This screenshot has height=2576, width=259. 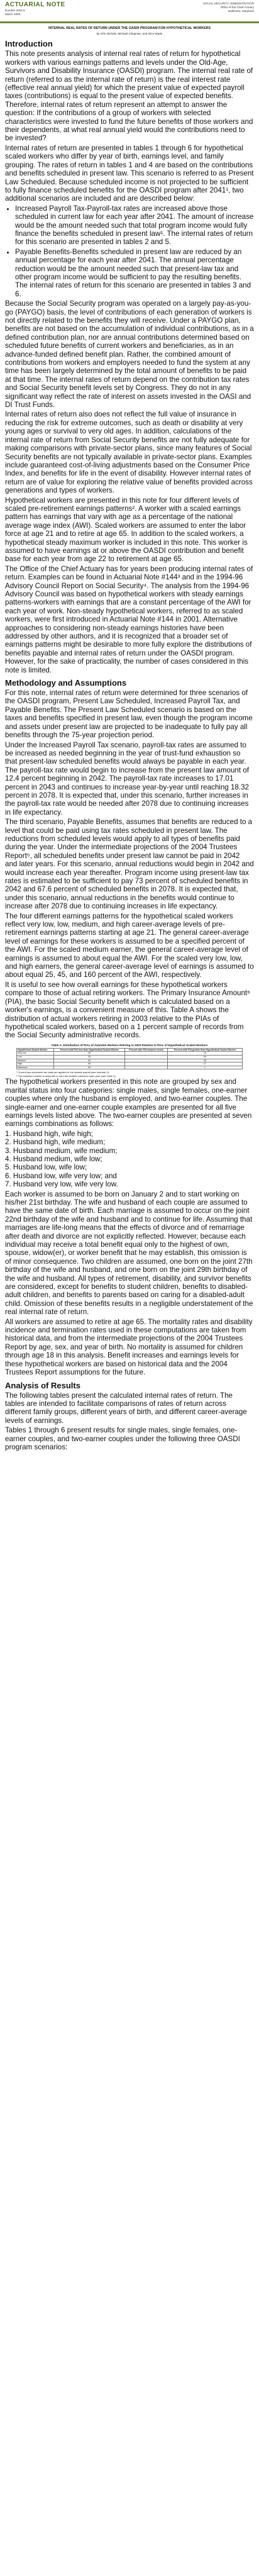 I want to click on agency-line: SOCIAL SECURITY ADMINISTRATION, so click(x=228, y=3).